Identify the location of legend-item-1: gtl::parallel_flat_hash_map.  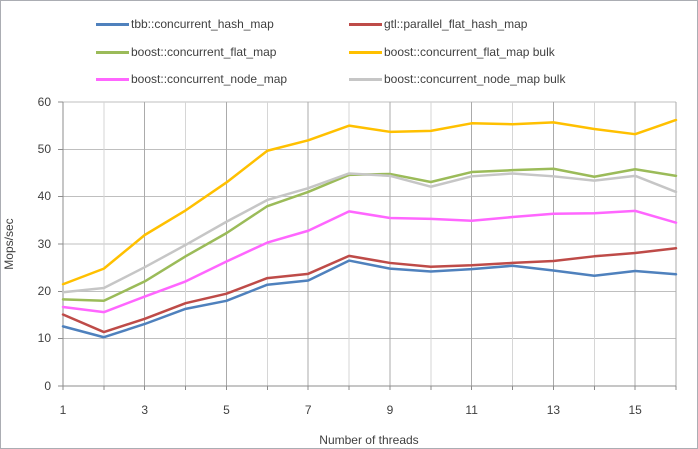
(438, 24).